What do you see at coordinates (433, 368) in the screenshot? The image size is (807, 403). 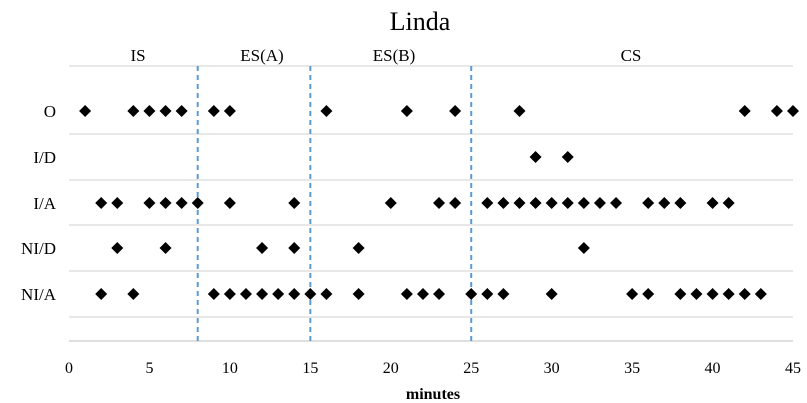 I see `x-axis-tick-labels: 0 5 10 15 20 25 30 35 40 45` at bounding box center [433, 368].